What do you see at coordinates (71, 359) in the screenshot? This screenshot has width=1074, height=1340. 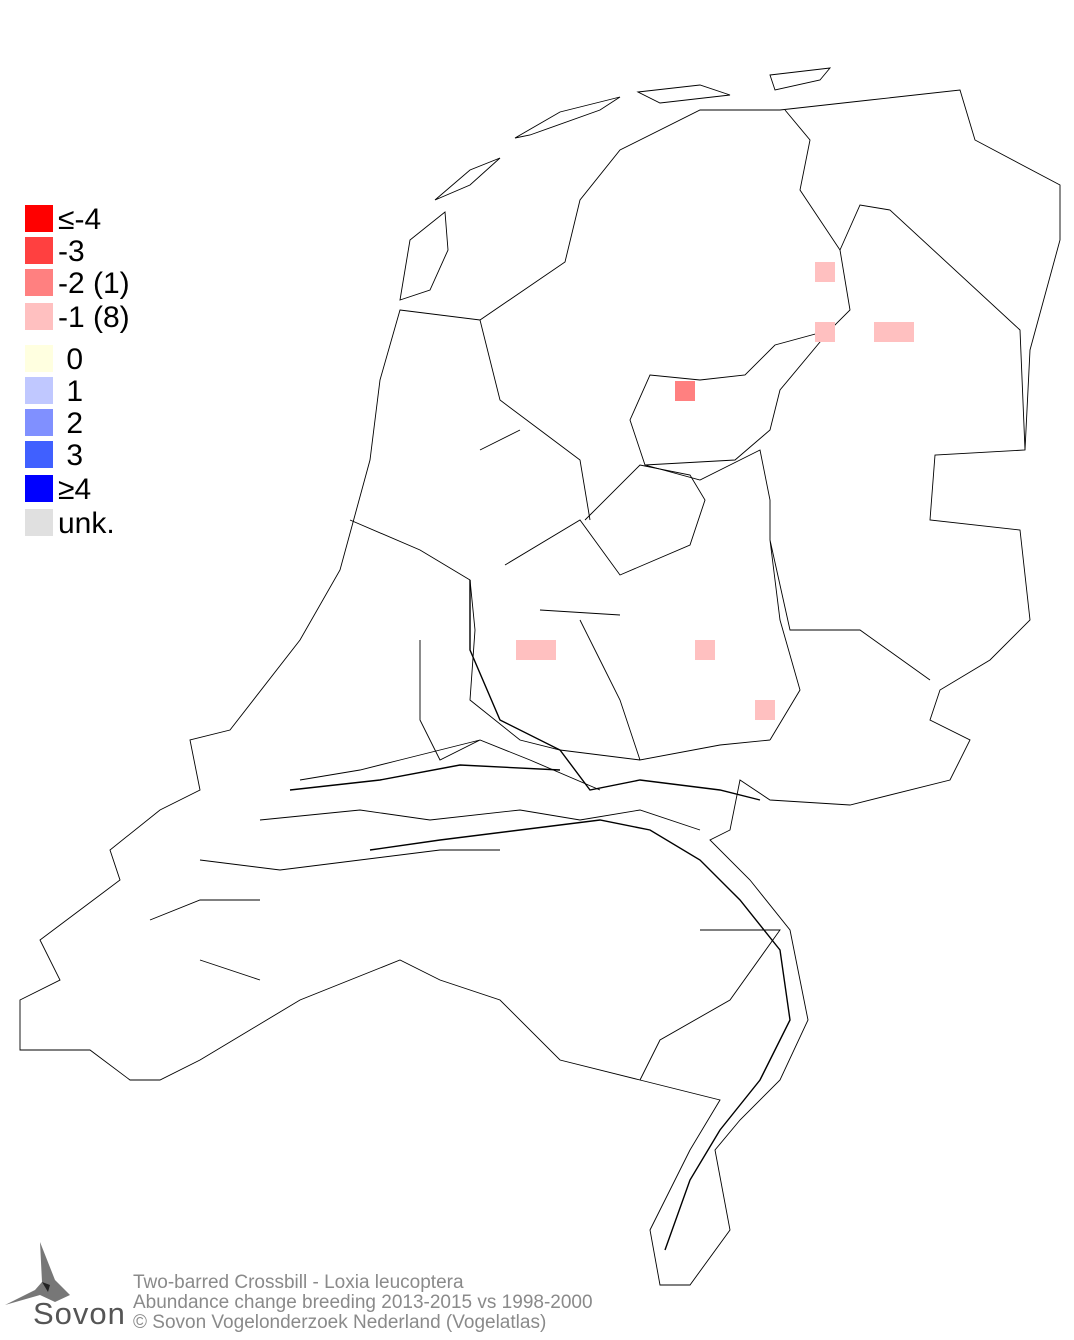 I see `legend-label: 0` at bounding box center [71, 359].